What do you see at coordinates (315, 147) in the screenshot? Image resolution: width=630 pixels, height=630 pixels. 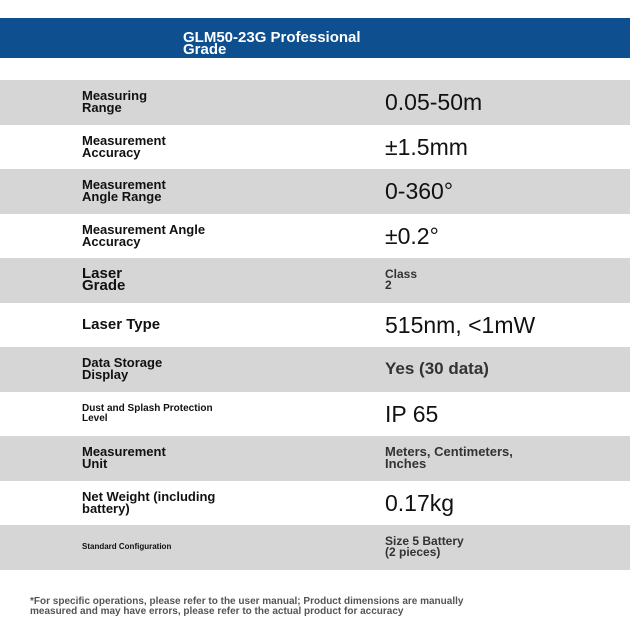 I see `spec-row: Measurement Accuracy ±1.5mm` at bounding box center [315, 147].